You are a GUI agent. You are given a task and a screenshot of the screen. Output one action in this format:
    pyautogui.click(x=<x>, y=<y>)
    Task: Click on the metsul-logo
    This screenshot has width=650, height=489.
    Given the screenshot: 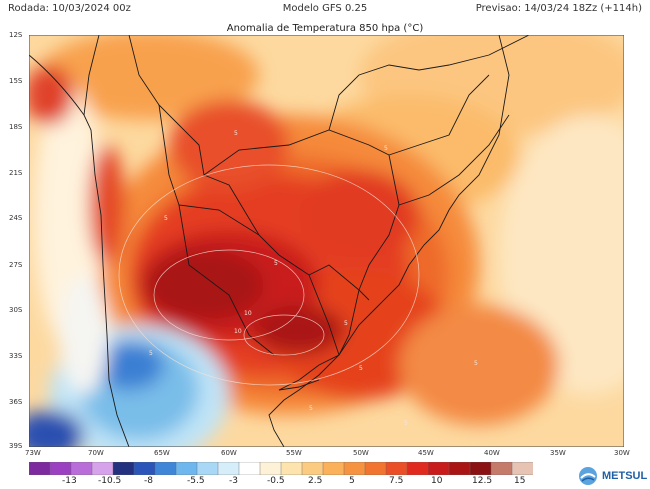 What is the action you would take?
    pyautogui.click(x=588, y=476)
    